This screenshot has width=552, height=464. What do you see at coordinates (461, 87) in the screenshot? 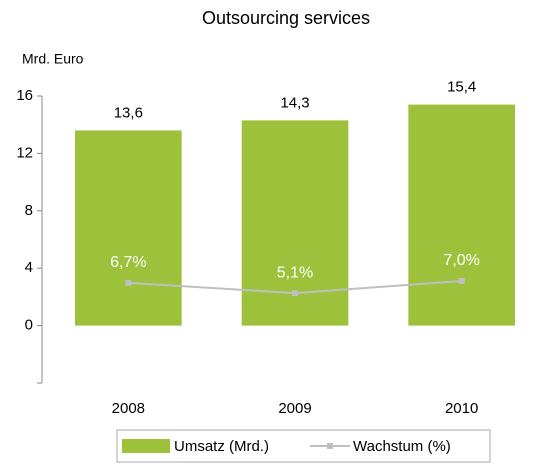
I see `bar-value-label: 15,4` at bounding box center [461, 87].